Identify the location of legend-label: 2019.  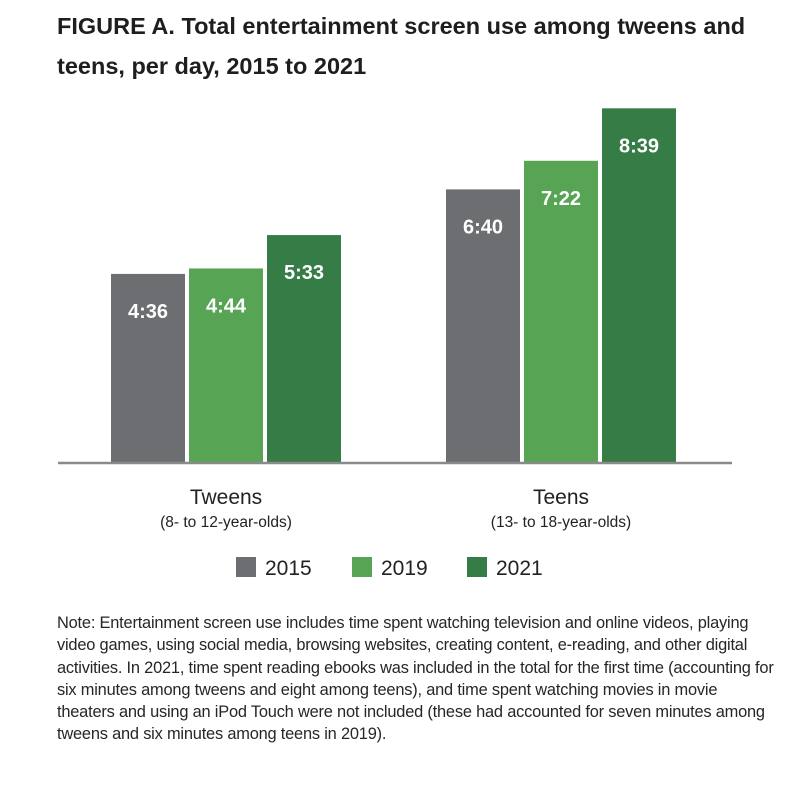
(404, 568).